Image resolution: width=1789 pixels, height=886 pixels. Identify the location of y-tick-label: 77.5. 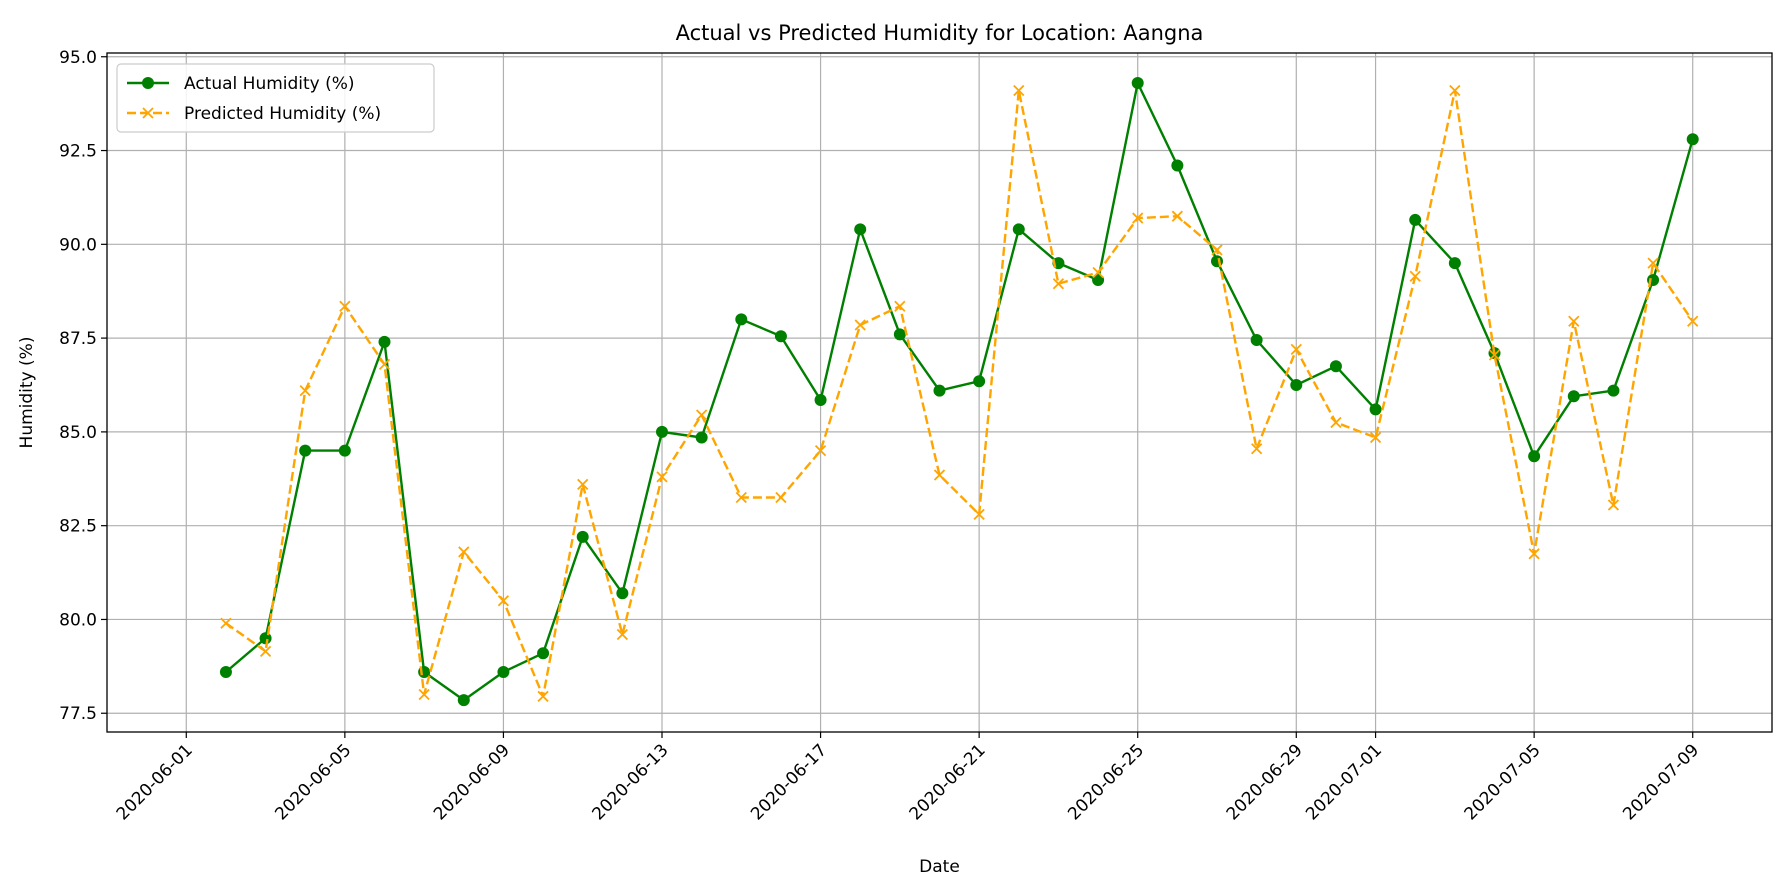
(78, 714).